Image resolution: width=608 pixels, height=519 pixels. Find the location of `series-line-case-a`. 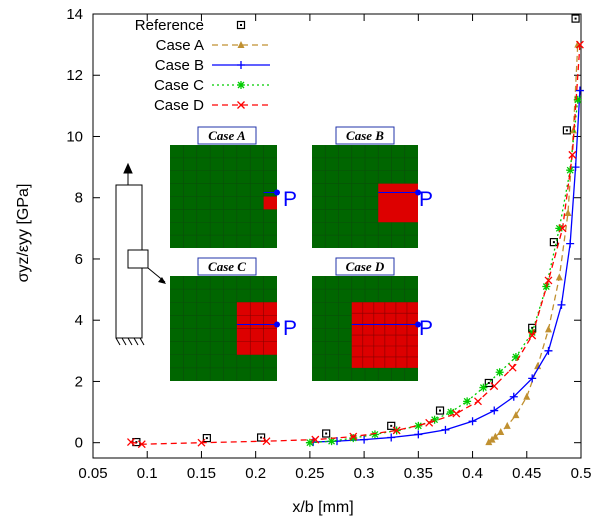

series-line-case-a is located at coordinates (533, 243).